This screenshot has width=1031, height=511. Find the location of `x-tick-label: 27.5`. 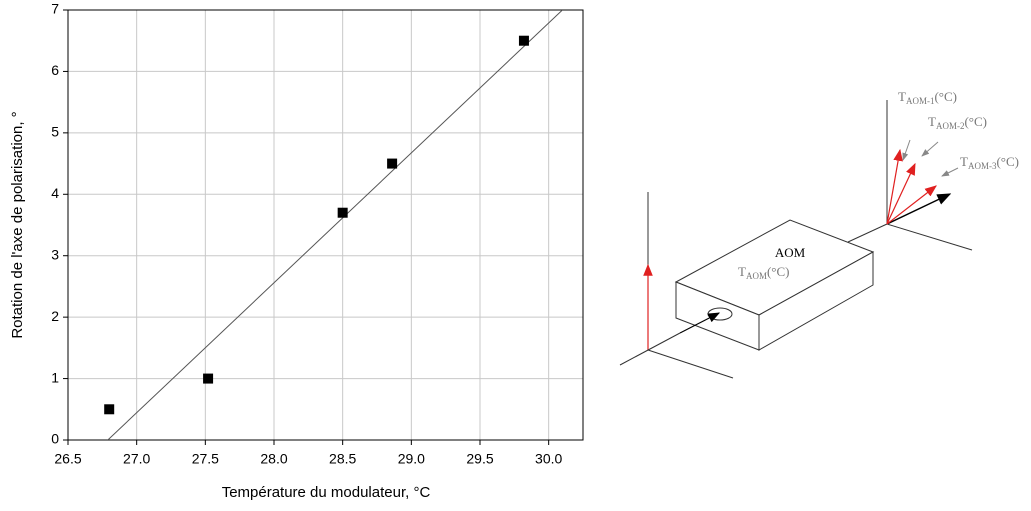

x-tick-label: 27.5 is located at coordinates (205, 459).